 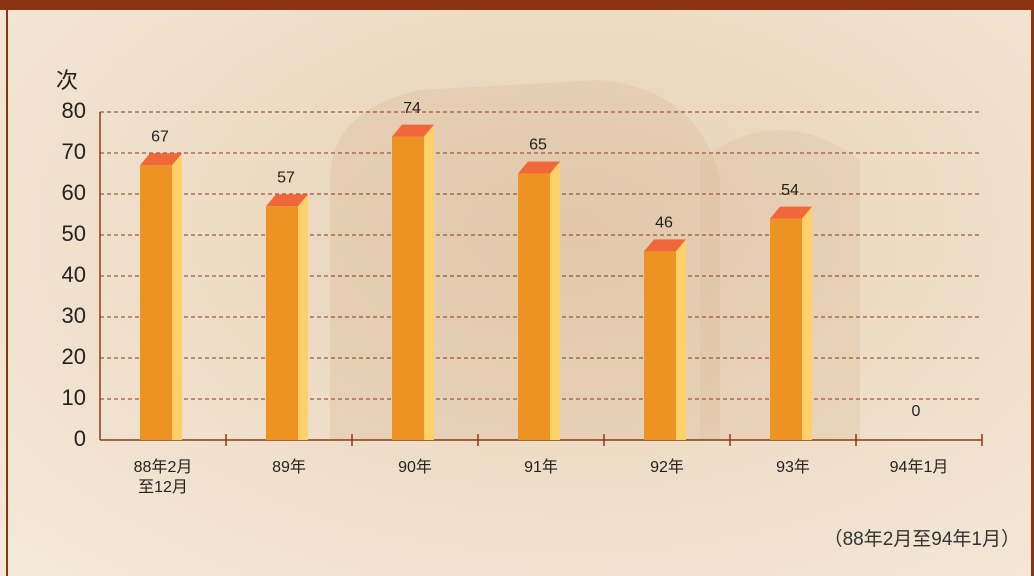 I want to click on left-border, so click(x=7, y=293).